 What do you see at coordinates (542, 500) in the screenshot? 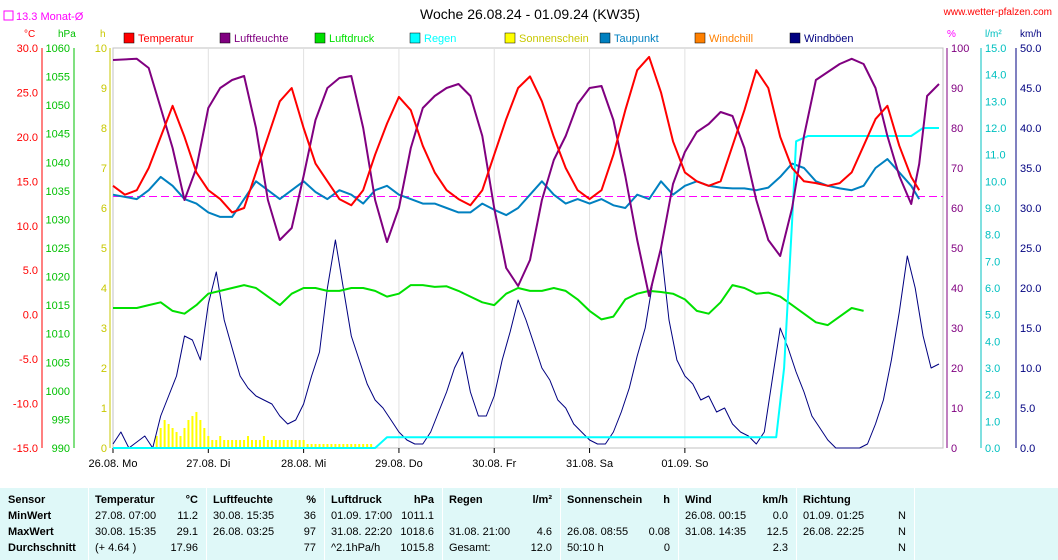
I see `header-rain-unit: l/m²` at bounding box center [542, 500].